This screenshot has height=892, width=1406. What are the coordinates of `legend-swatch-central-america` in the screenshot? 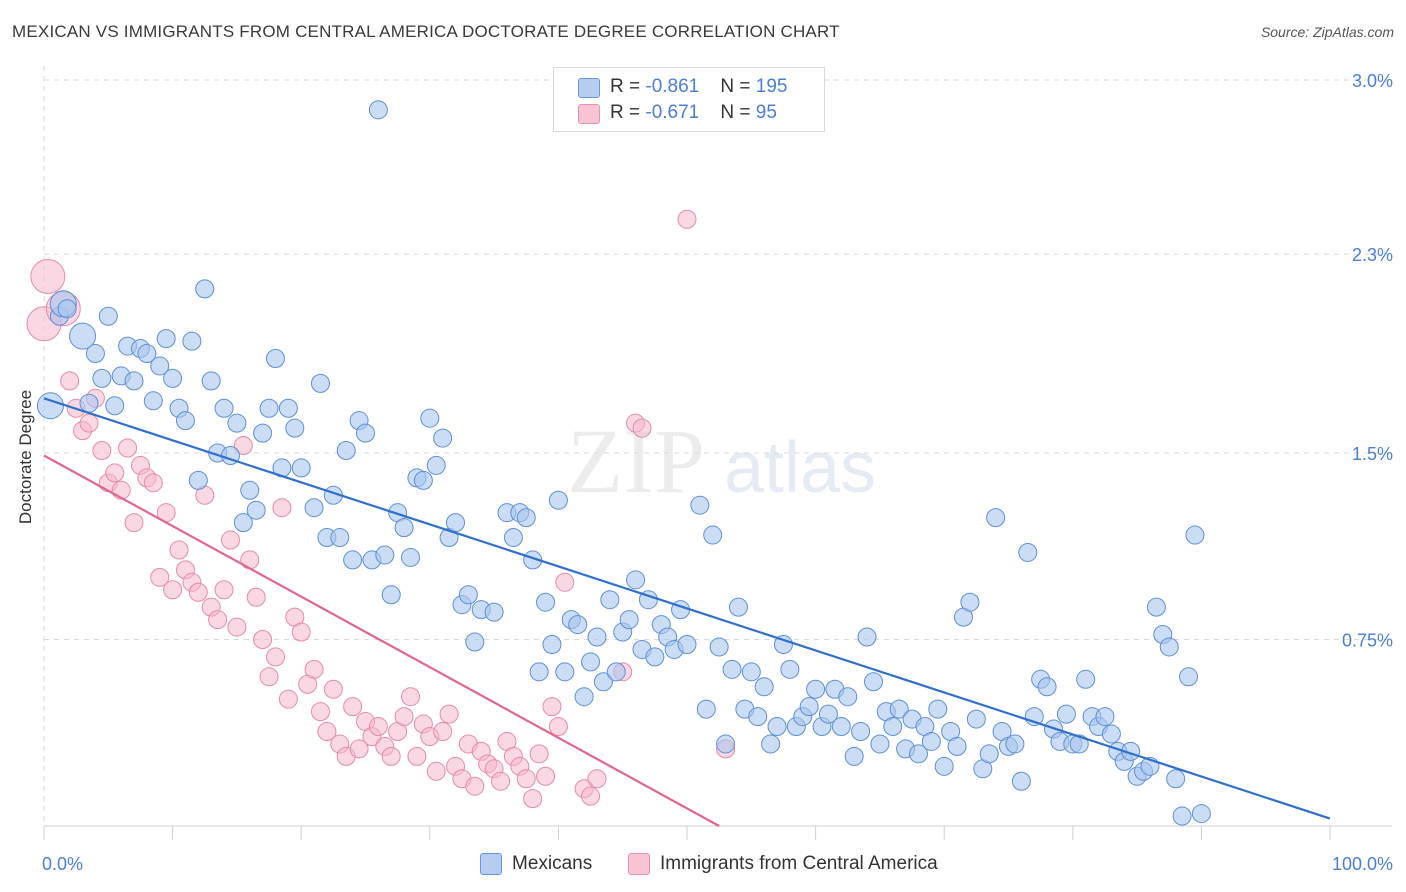 It's located at (589, 114).